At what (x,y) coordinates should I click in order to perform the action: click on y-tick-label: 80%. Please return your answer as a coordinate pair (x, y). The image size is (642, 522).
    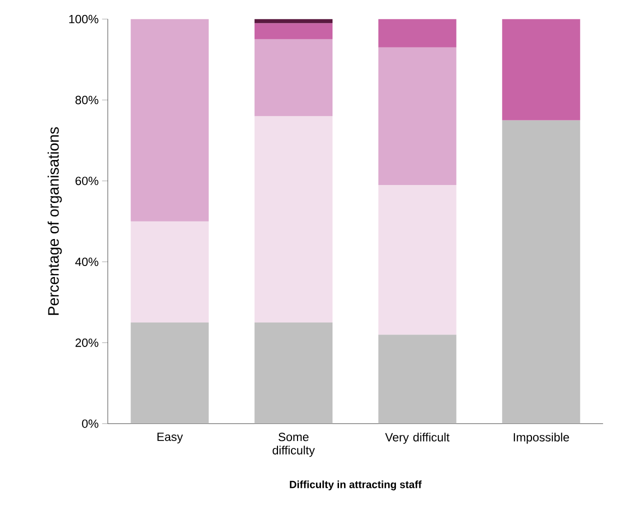
    Looking at the image, I should click on (86, 100).